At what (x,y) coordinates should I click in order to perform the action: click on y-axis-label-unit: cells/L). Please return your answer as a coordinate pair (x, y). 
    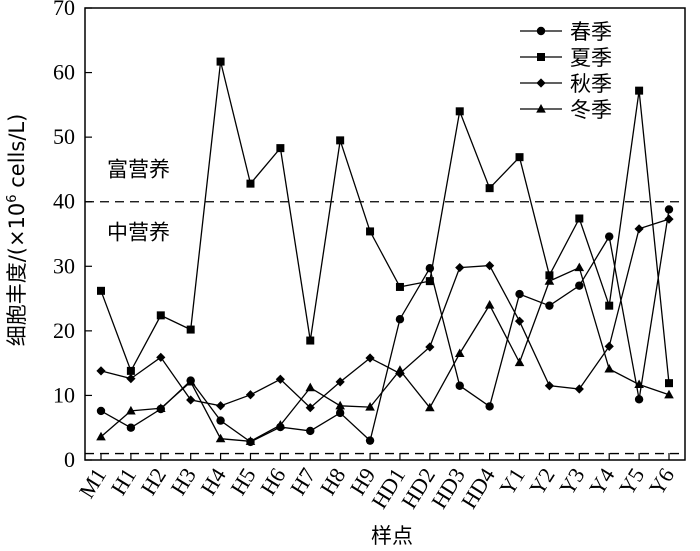
    Looking at the image, I should click on (17, 154).